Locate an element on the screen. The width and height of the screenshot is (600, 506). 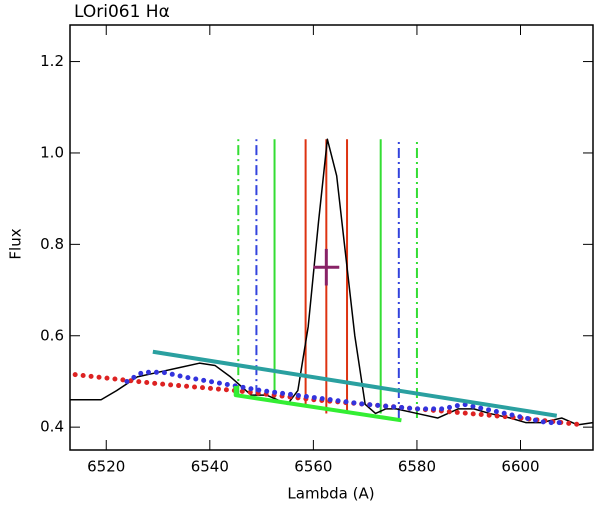
x-tick-label: 6540 is located at coordinates (210, 467).